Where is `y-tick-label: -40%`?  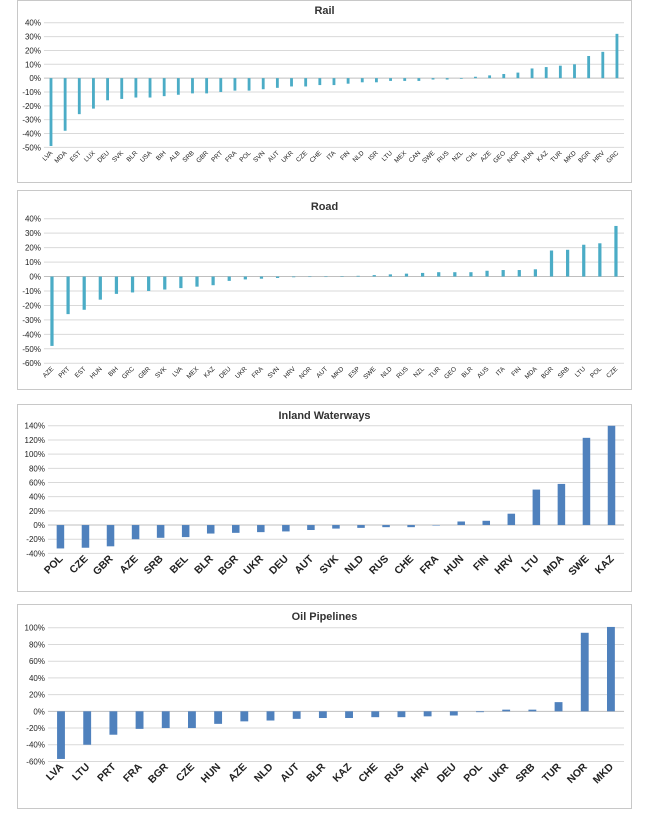 y-tick-label: -40% is located at coordinates (31, 134).